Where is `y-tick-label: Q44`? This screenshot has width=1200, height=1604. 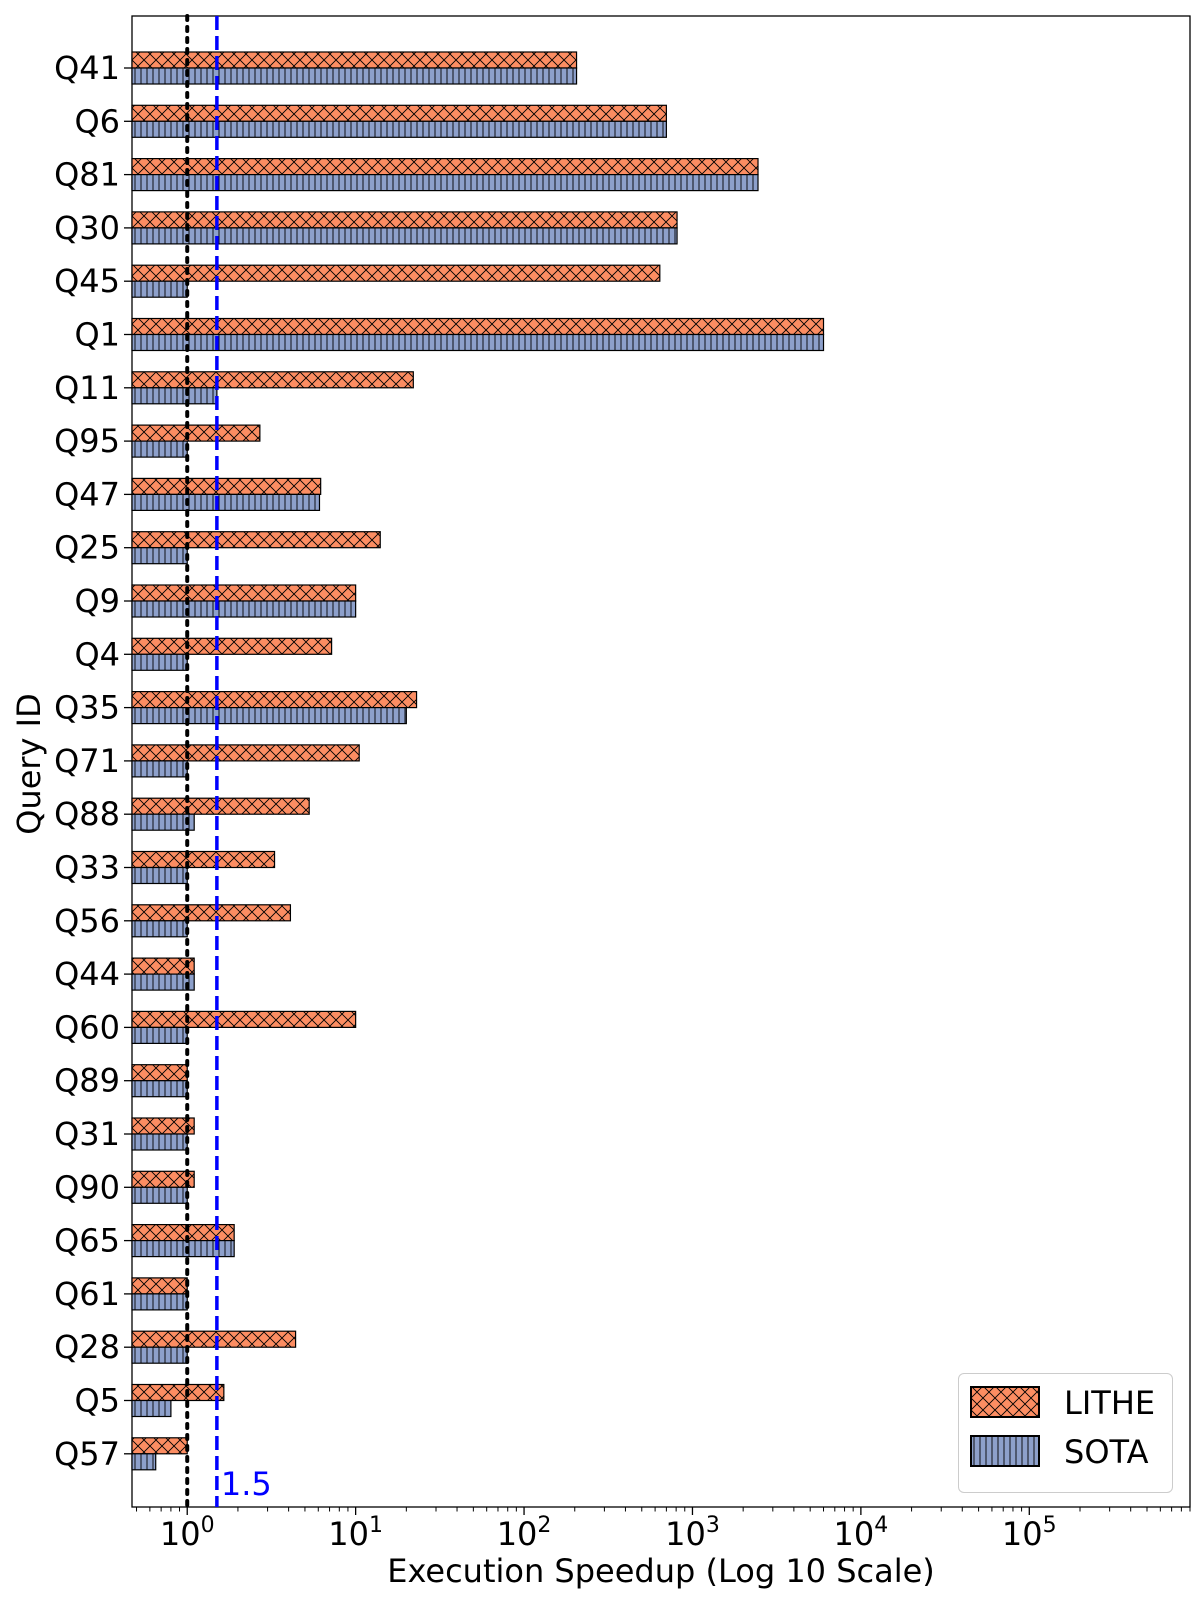 y-tick-label: Q44 is located at coordinates (87, 974).